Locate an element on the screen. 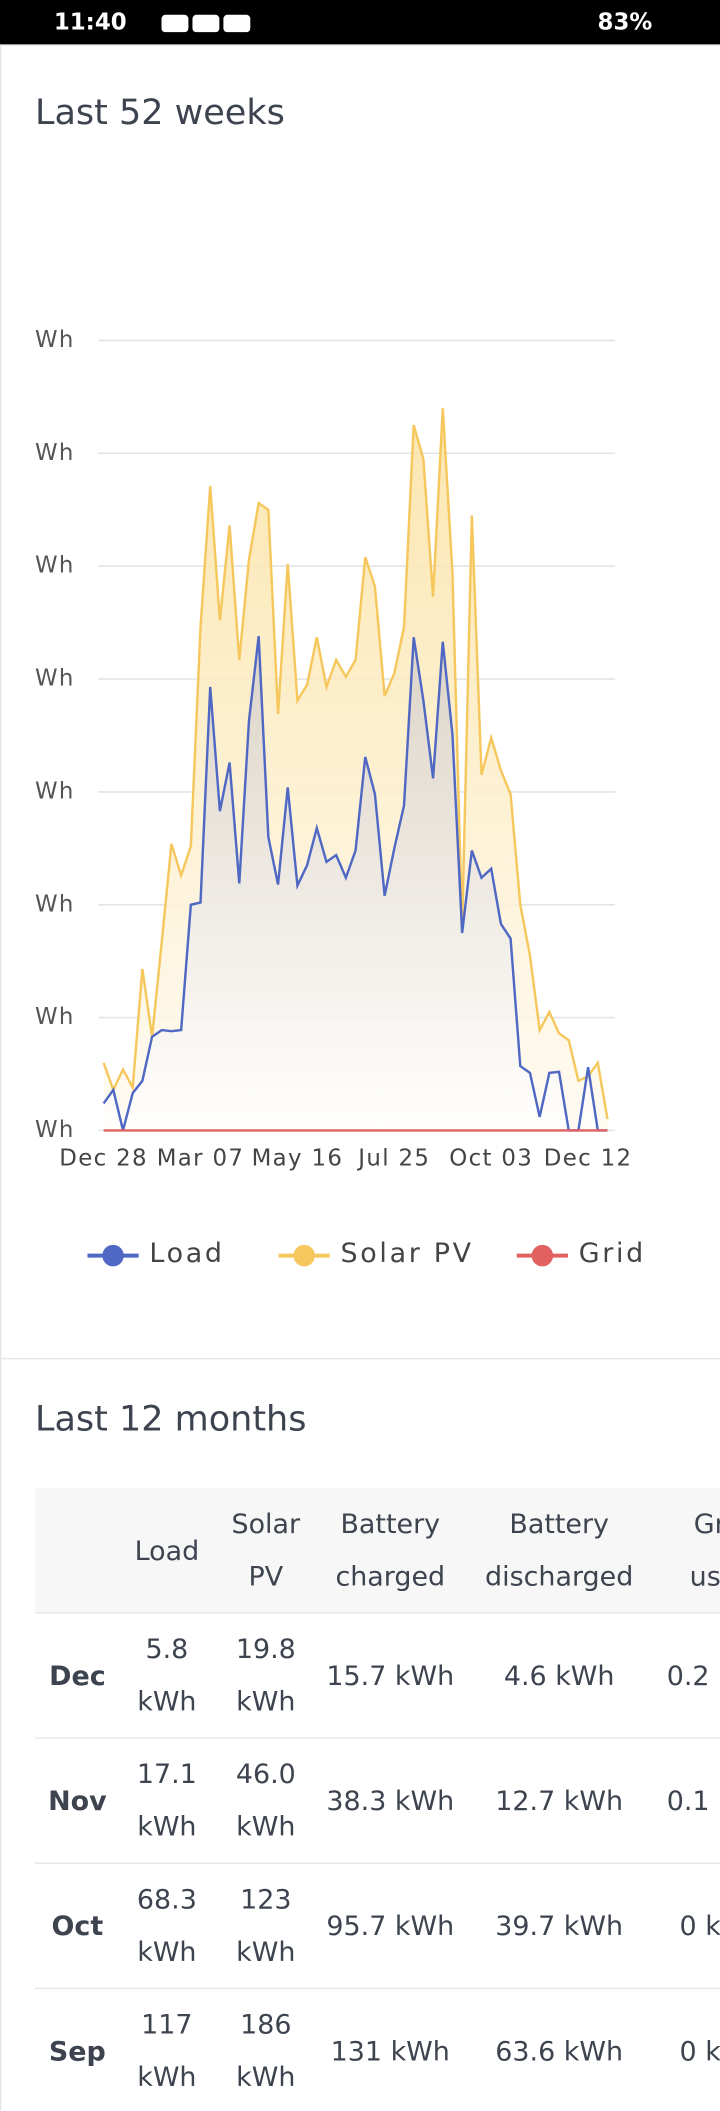  chart-title: Last 52 weeks is located at coordinates (159, 113).